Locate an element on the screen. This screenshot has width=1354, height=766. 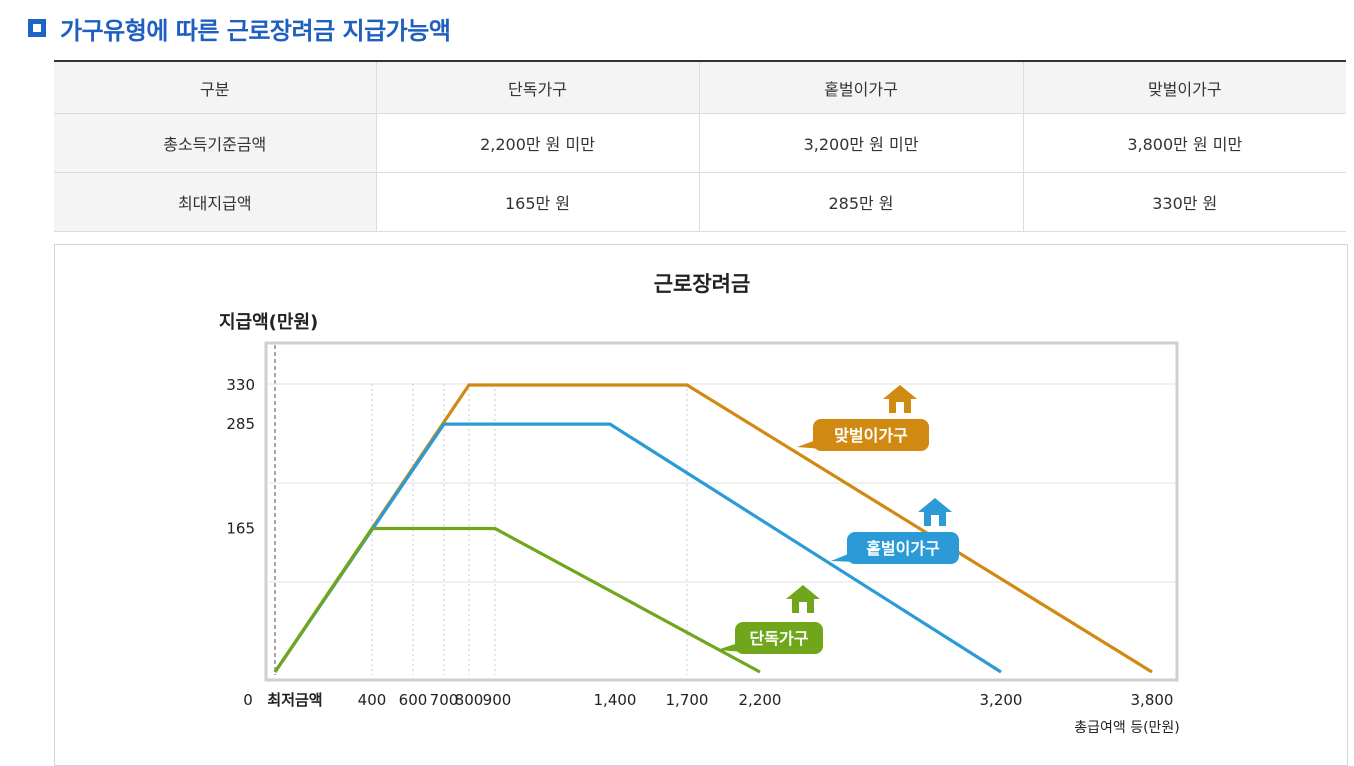
chart-title: 근로장려금 is located at coordinates (702, 284).